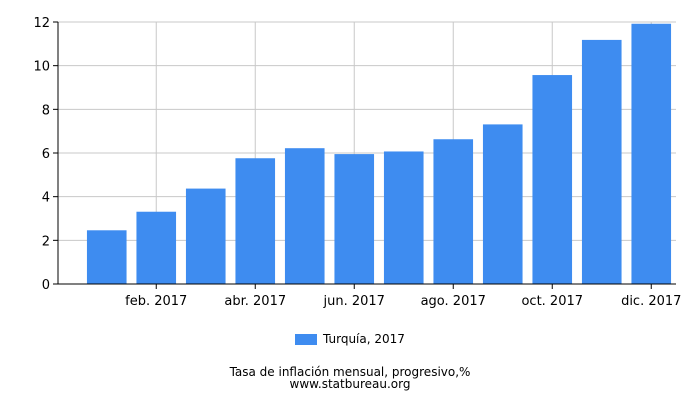 This screenshot has height=400, width=700. I want to click on x-tick-label: jun. 2017, so click(354, 301).